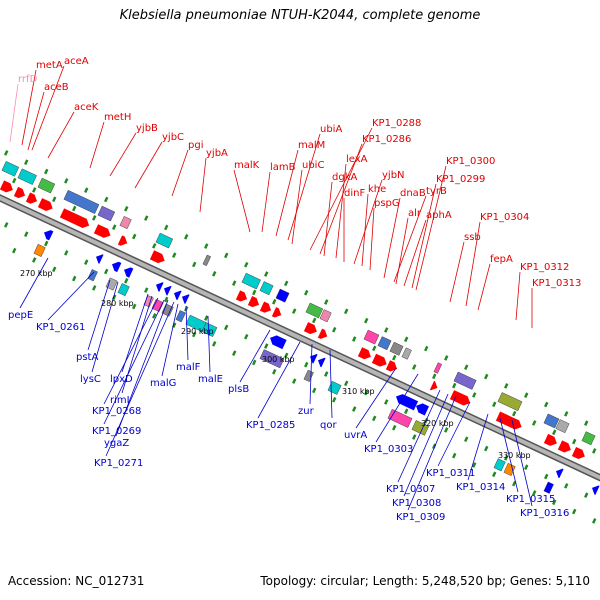 This screenshot has width=600, height=600. Describe the element at coordinates (396, 123) in the screenshot. I see `gene-label-kp1_0288: KP1_0288` at that location.